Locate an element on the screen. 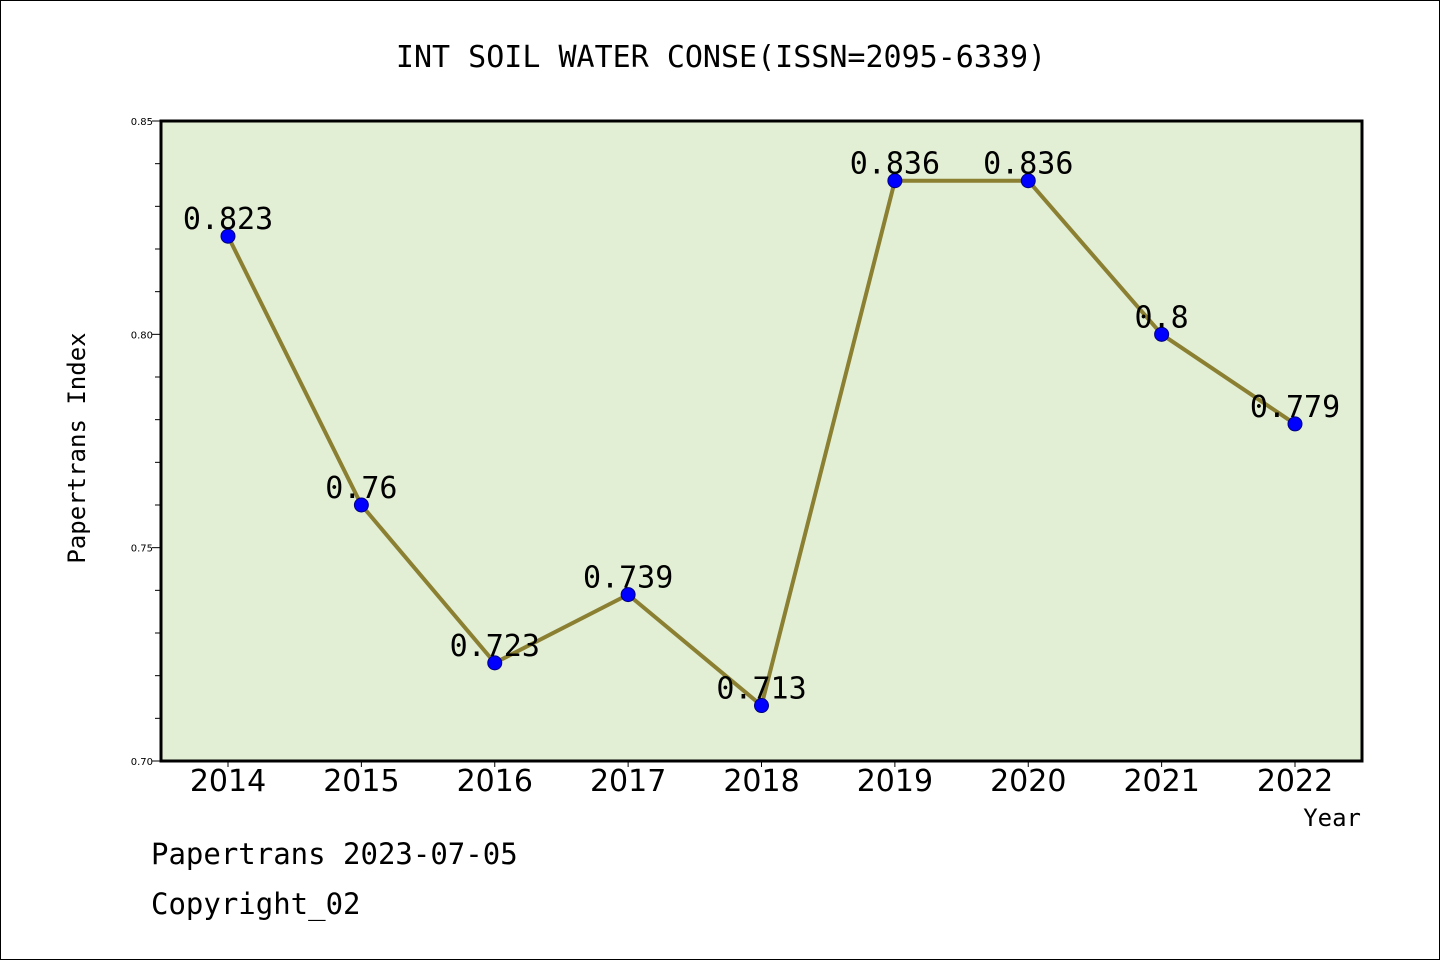  data-label: 0.723 is located at coordinates (495, 646).